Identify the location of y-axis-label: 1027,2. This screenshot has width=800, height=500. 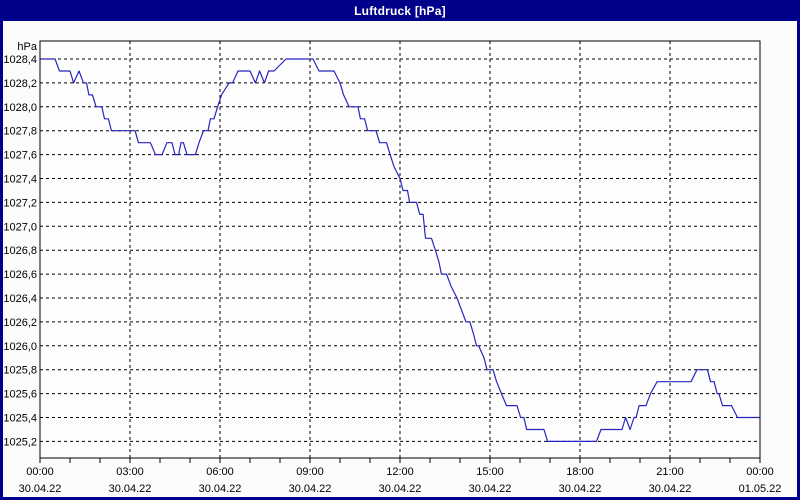
(20, 203).